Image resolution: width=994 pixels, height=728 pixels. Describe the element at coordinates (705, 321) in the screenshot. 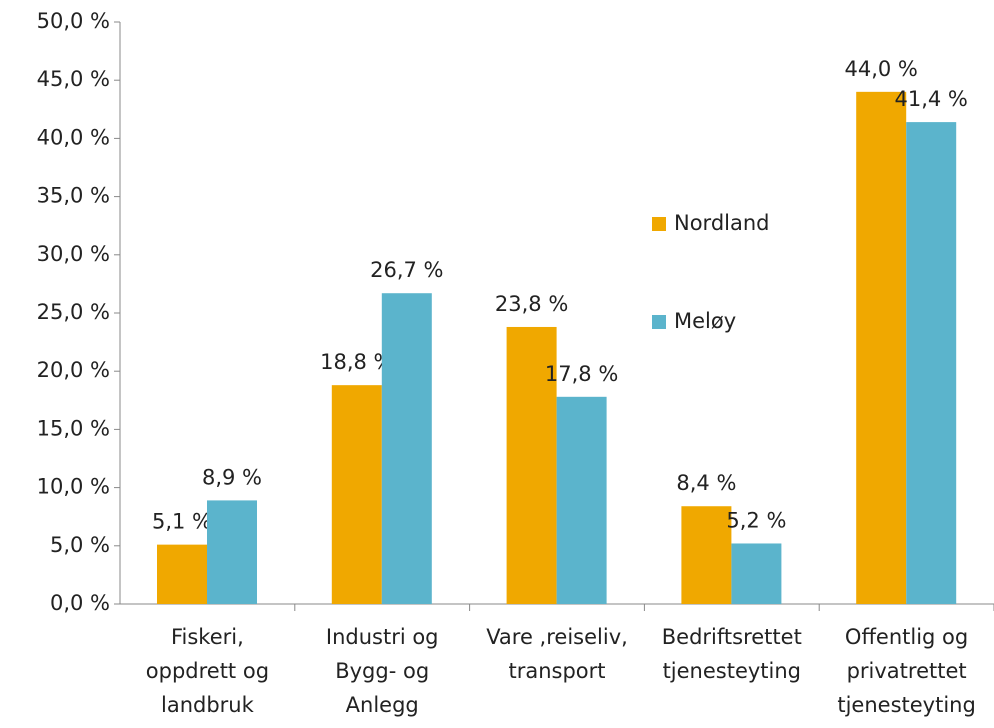

I see `legend-label: Meløy` at that location.